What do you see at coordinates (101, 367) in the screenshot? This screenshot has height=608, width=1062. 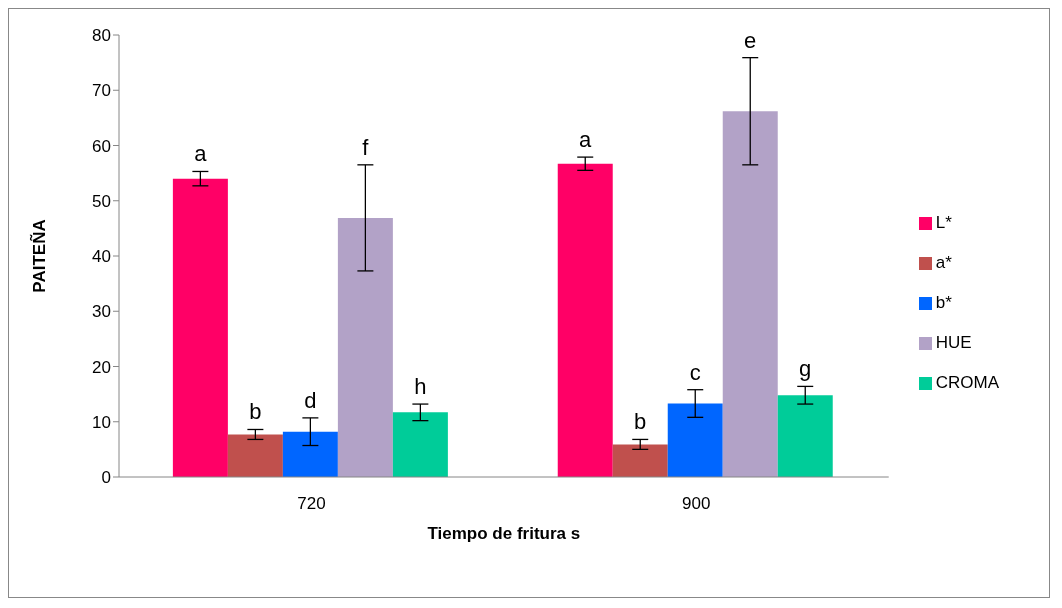 I see `y-tick-label: 20` at bounding box center [101, 367].